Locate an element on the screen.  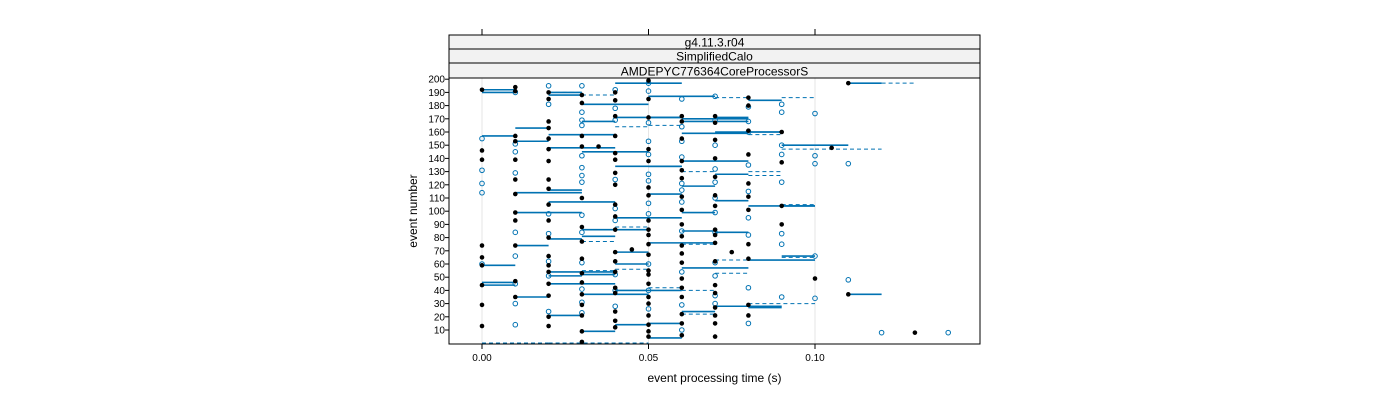
y-tick-label: 10 is located at coordinates (440, 331).